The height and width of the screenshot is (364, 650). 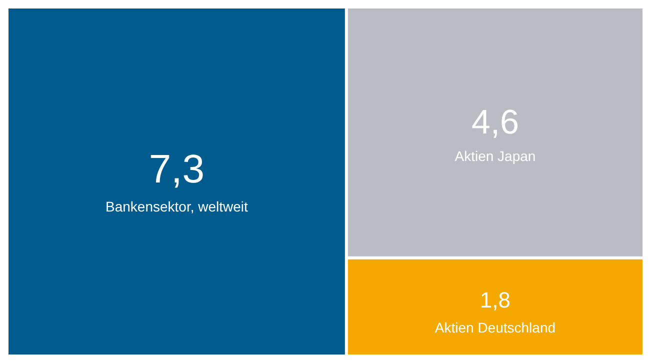 What do you see at coordinates (495, 122) in the screenshot?
I see `data-label: 4,6` at bounding box center [495, 122].